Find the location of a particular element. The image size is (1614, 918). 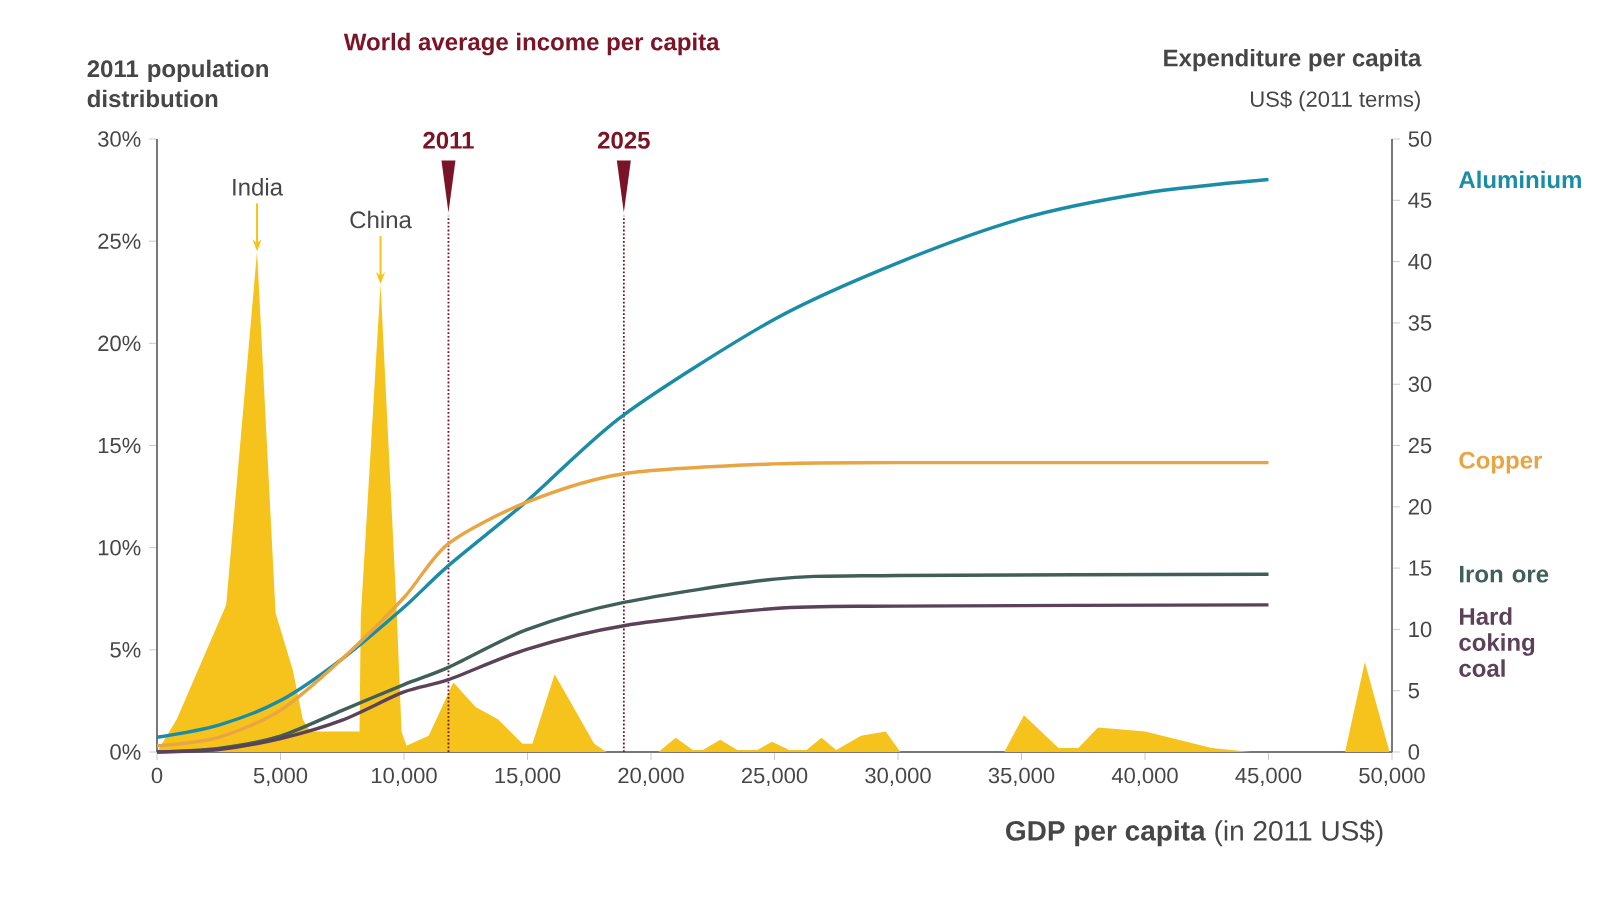

annotation: China is located at coordinates (381, 219).